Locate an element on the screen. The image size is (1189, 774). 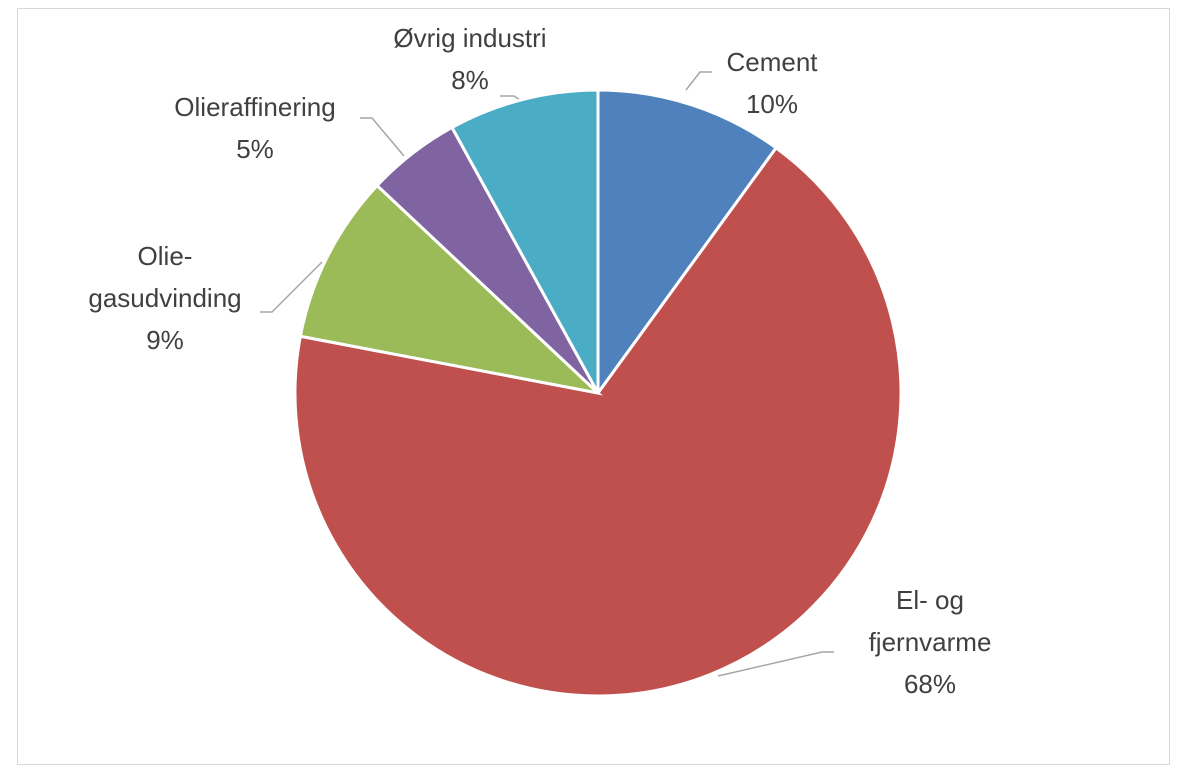
category-label: Cement is located at coordinates (772, 62).